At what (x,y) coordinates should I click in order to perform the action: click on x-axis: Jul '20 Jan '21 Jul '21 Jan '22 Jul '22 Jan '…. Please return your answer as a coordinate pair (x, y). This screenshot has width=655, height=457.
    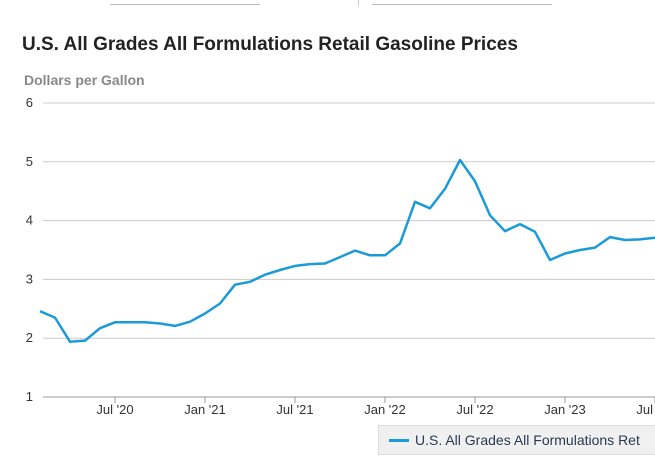
    Looking at the image, I should click on (375, 407).